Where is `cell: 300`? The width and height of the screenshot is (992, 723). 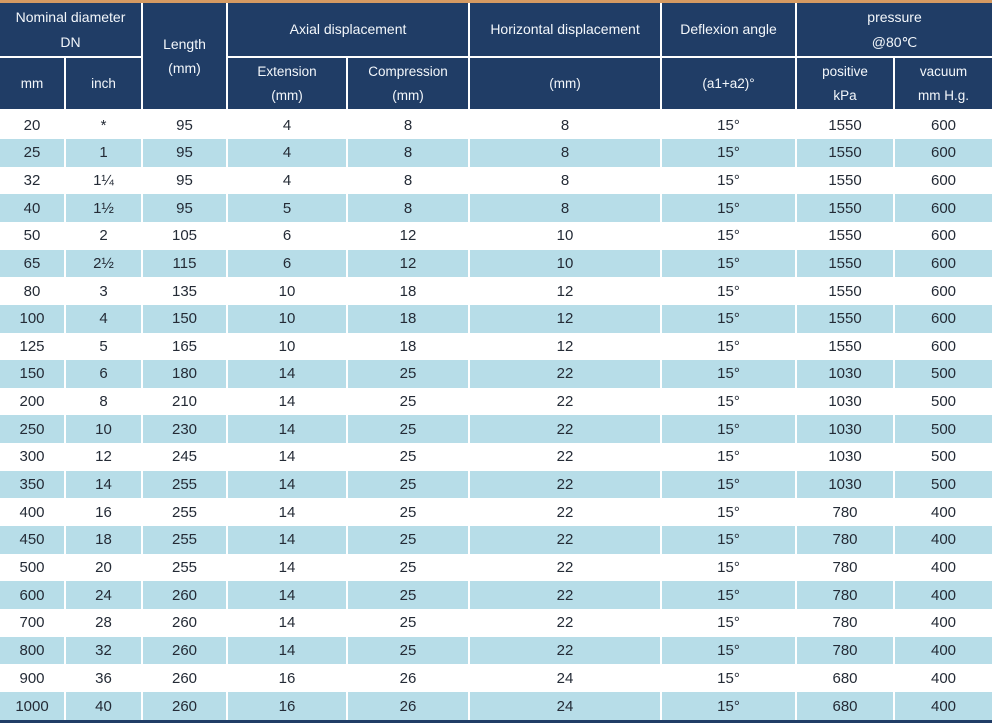 cell: 300 is located at coordinates (33, 457).